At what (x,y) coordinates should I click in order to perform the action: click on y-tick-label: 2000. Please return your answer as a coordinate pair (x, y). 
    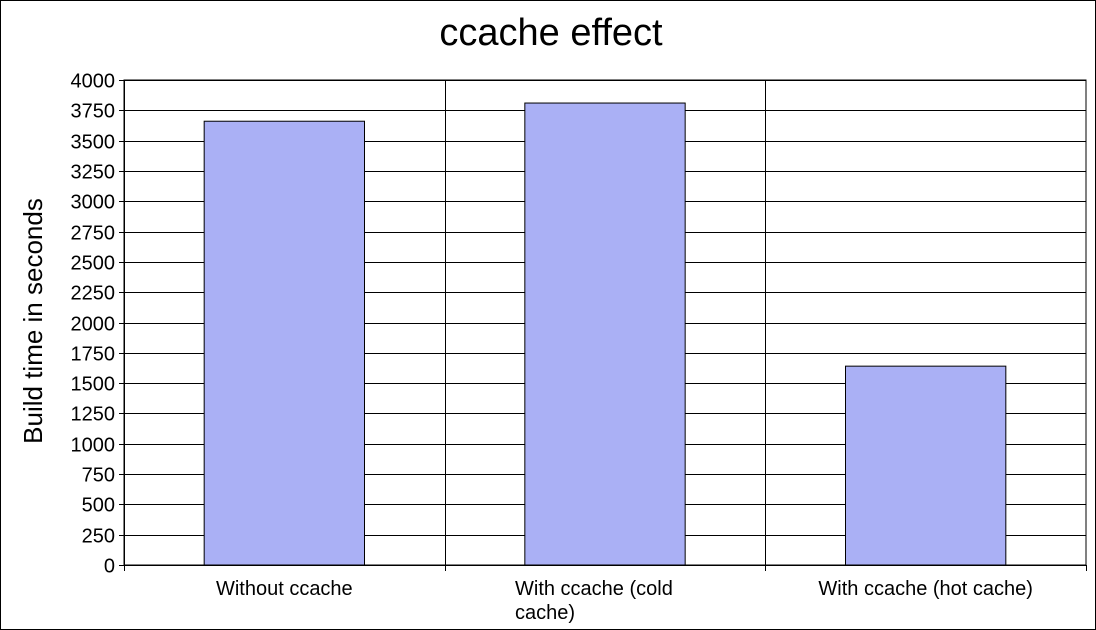
    Looking at the image, I should click on (93, 325).